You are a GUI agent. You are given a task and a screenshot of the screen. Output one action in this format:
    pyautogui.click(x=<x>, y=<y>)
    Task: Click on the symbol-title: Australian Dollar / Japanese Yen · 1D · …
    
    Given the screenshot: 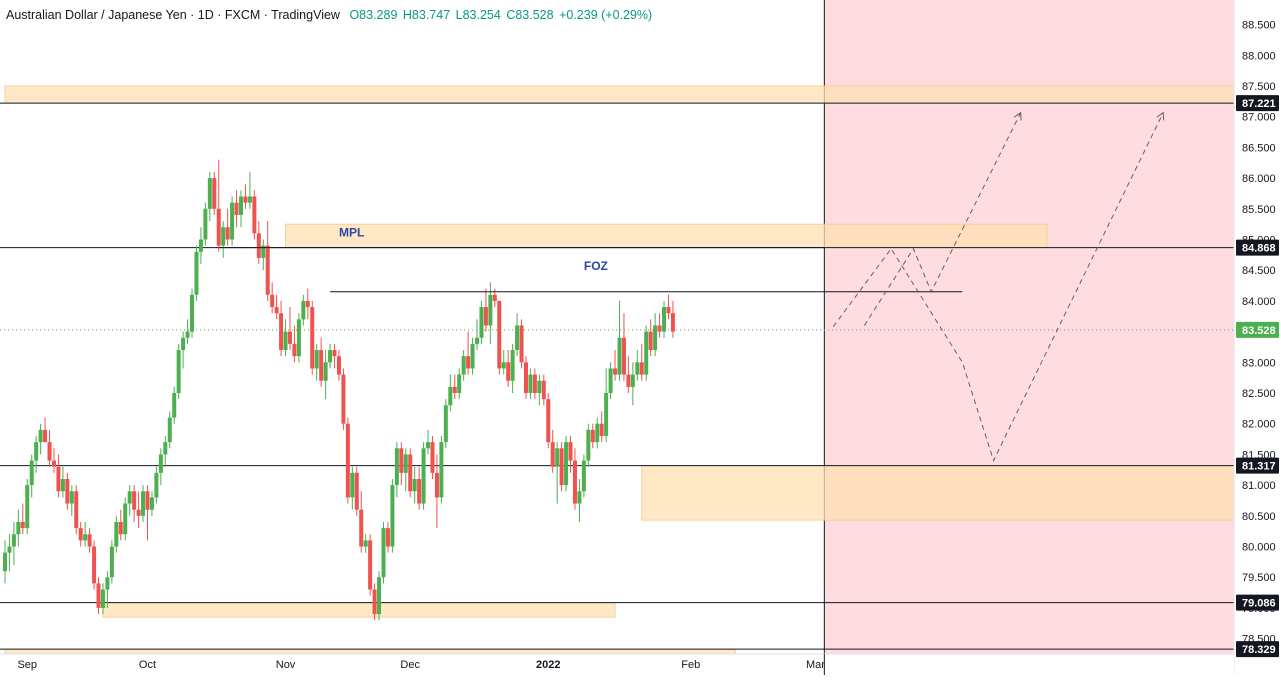 What is the action you would take?
    pyautogui.click(x=173, y=15)
    